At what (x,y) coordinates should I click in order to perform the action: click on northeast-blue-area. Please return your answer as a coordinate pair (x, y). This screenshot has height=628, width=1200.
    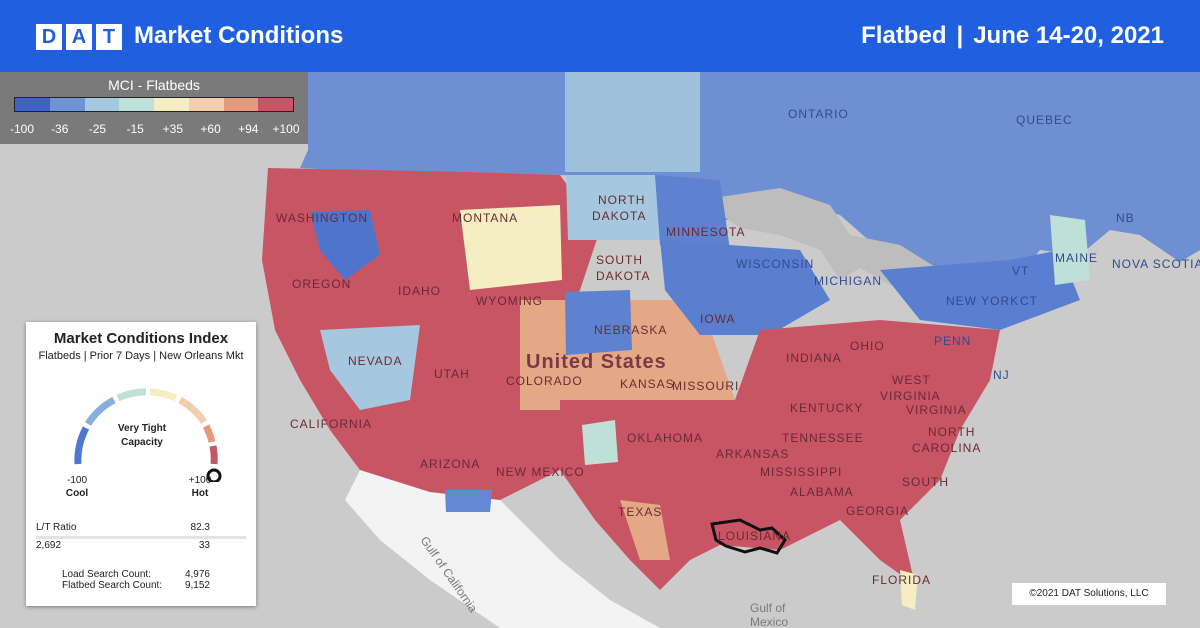
    Looking at the image, I should click on (980, 290).